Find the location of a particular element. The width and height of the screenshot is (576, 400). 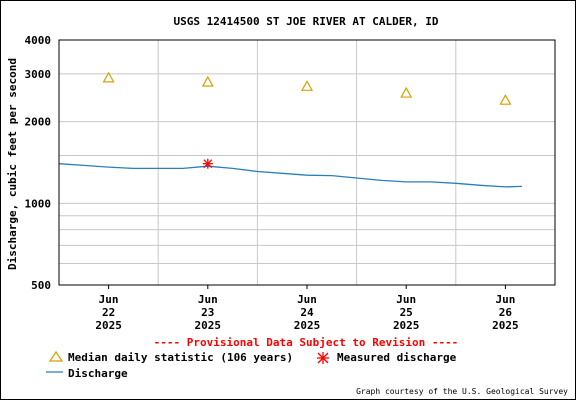

y-tick-label: 4000 is located at coordinates (38, 40).